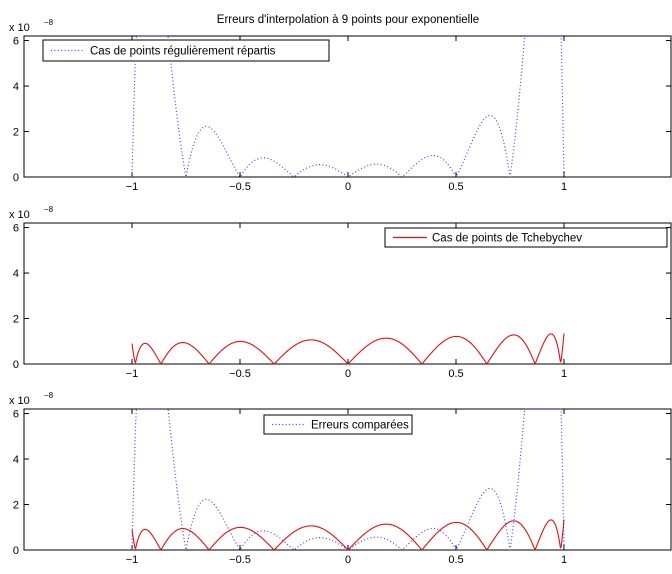  Describe the element at coordinates (183, 52) in the screenshot. I see `legend-label: Cas de points régulièrement répartis` at that location.